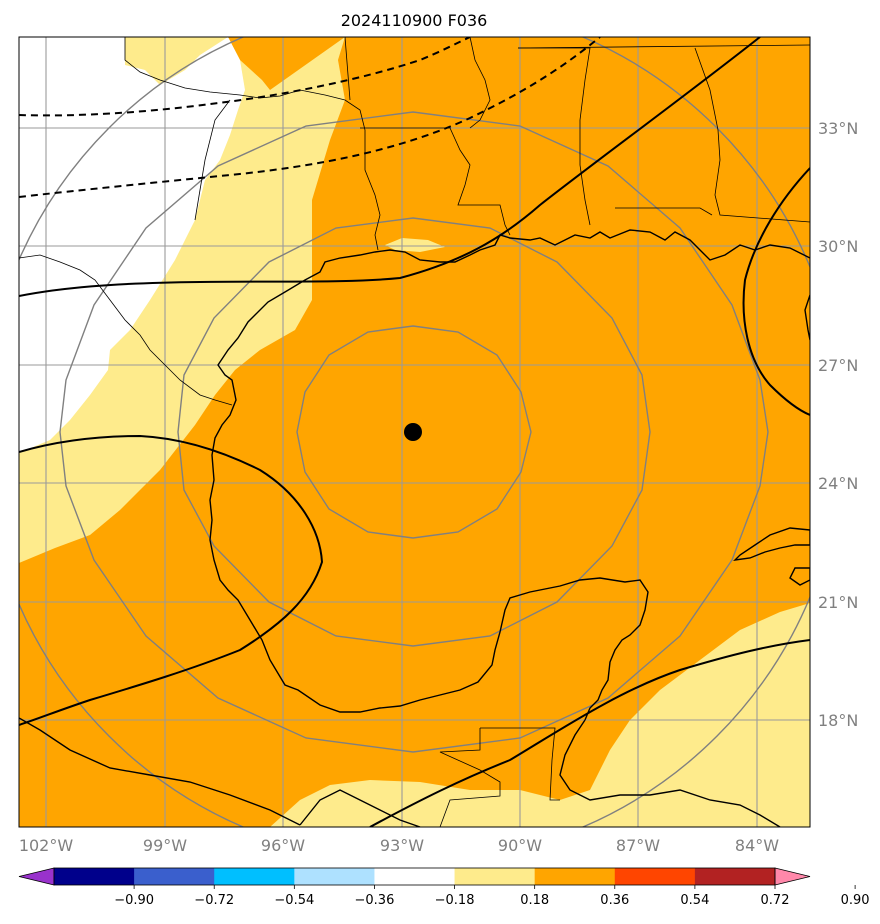 This screenshot has width=880, height=924. Describe the element at coordinates (614, 900) in the screenshot. I see `colorbar-label: 0.36` at that location.